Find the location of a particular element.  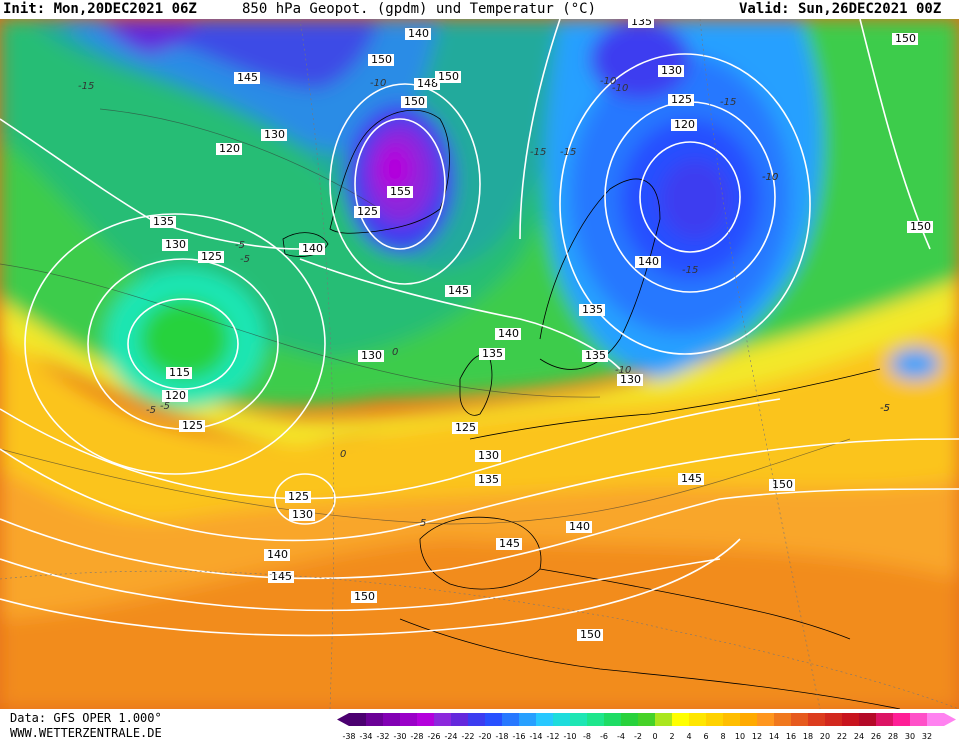

british-isles-coast is located at coordinates (476, 385).